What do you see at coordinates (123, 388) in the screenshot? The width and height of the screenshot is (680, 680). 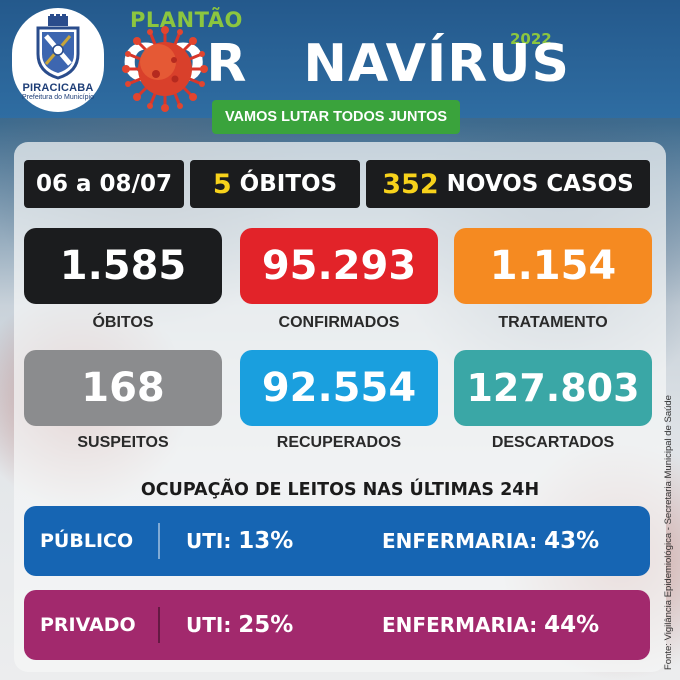 I see `stat-card-suspeitos: 168` at bounding box center [123, 388].